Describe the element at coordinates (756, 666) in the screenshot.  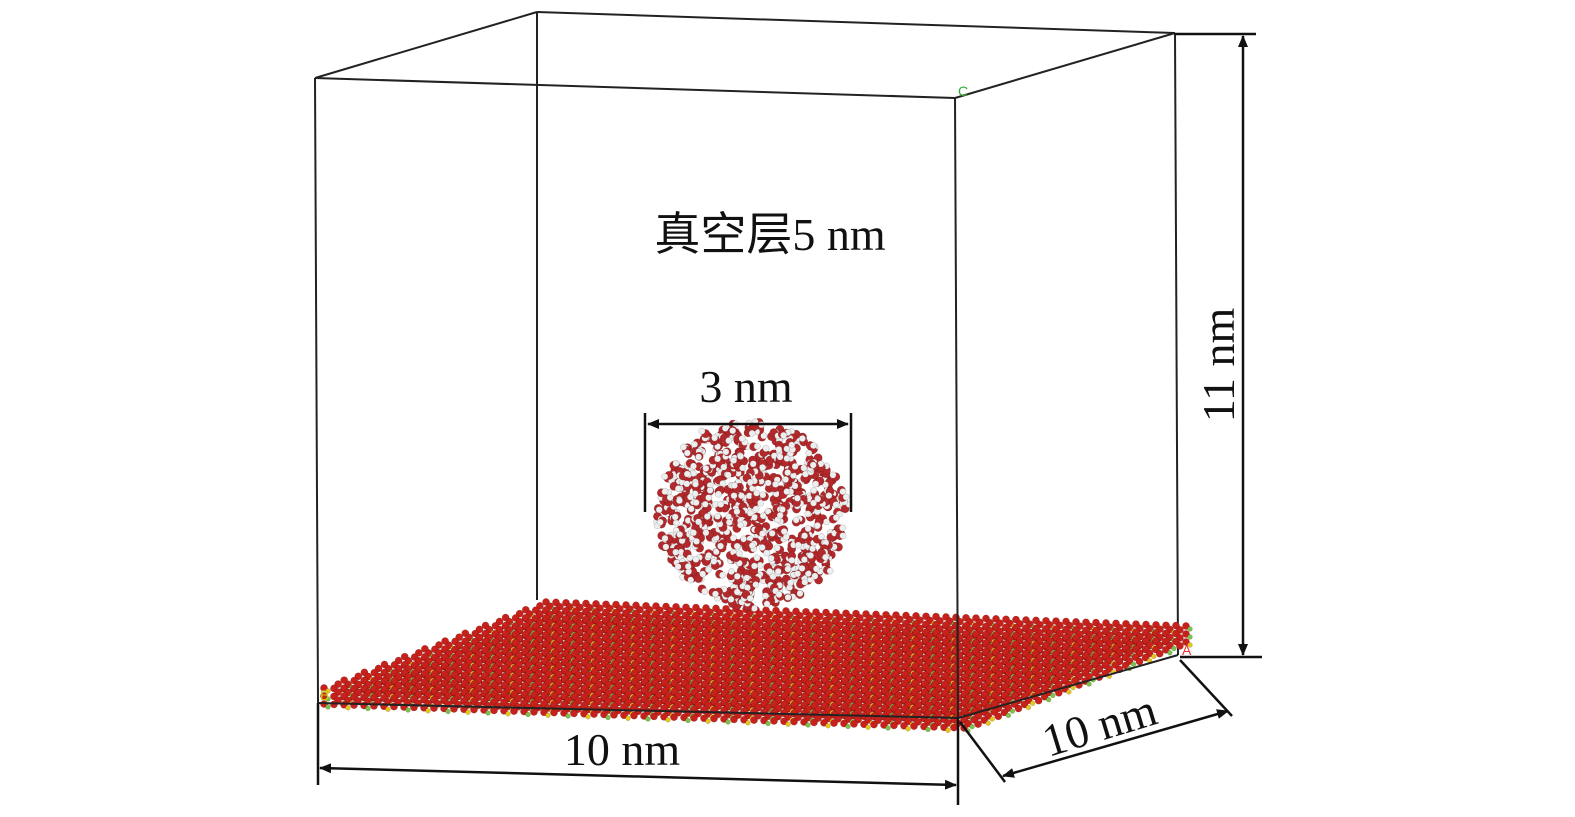
I see `substrate` at that location.